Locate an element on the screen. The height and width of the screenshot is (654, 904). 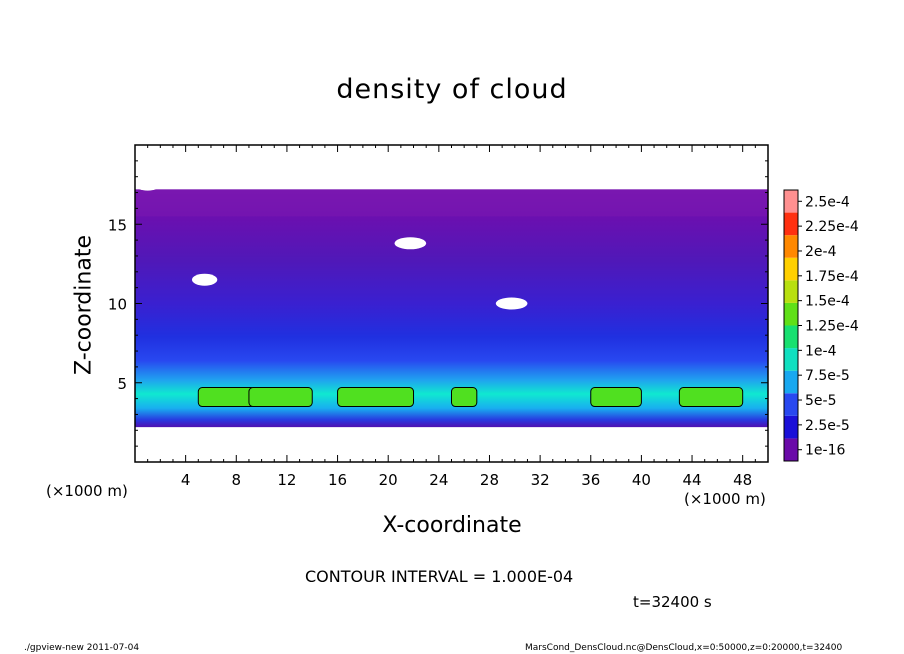
colorbar-label: 7.5e-5 is located at coordinates (827, 376).